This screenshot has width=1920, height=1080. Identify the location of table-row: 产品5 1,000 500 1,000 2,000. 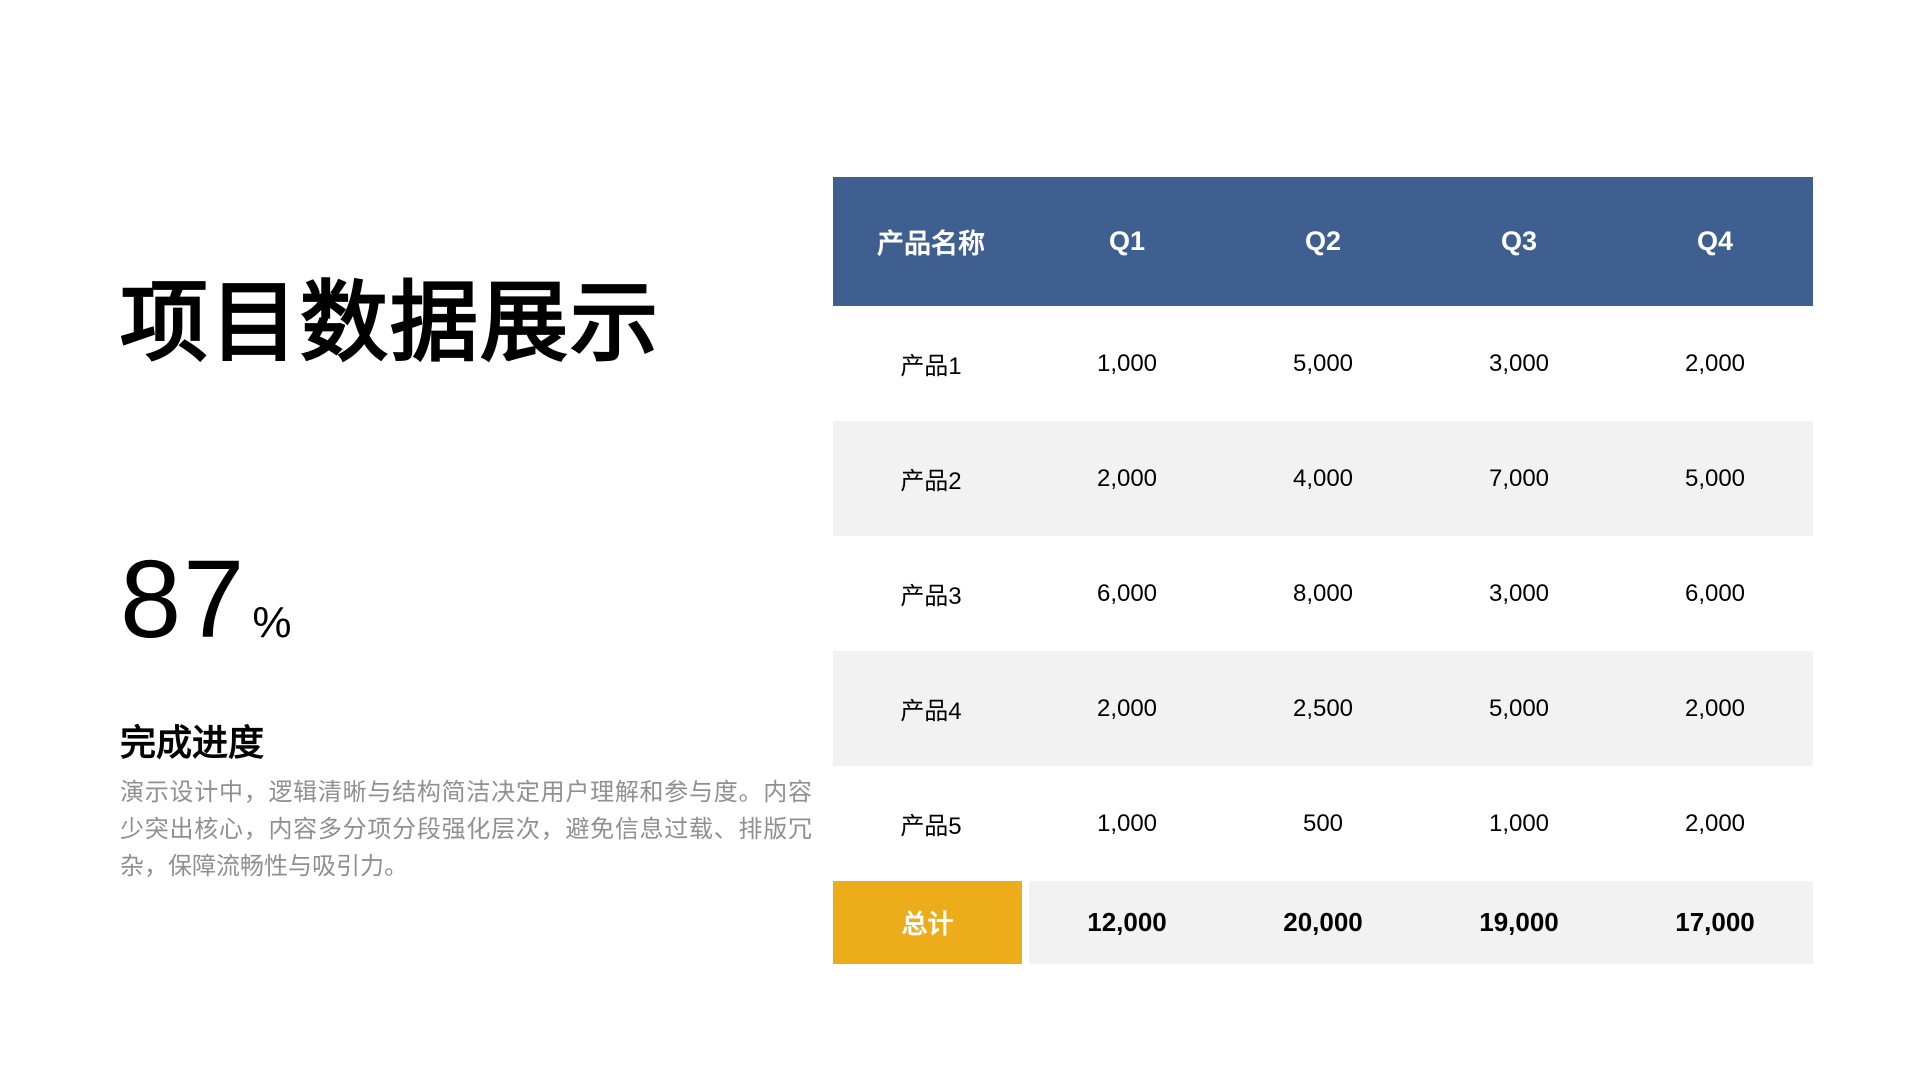
(1323, 823).